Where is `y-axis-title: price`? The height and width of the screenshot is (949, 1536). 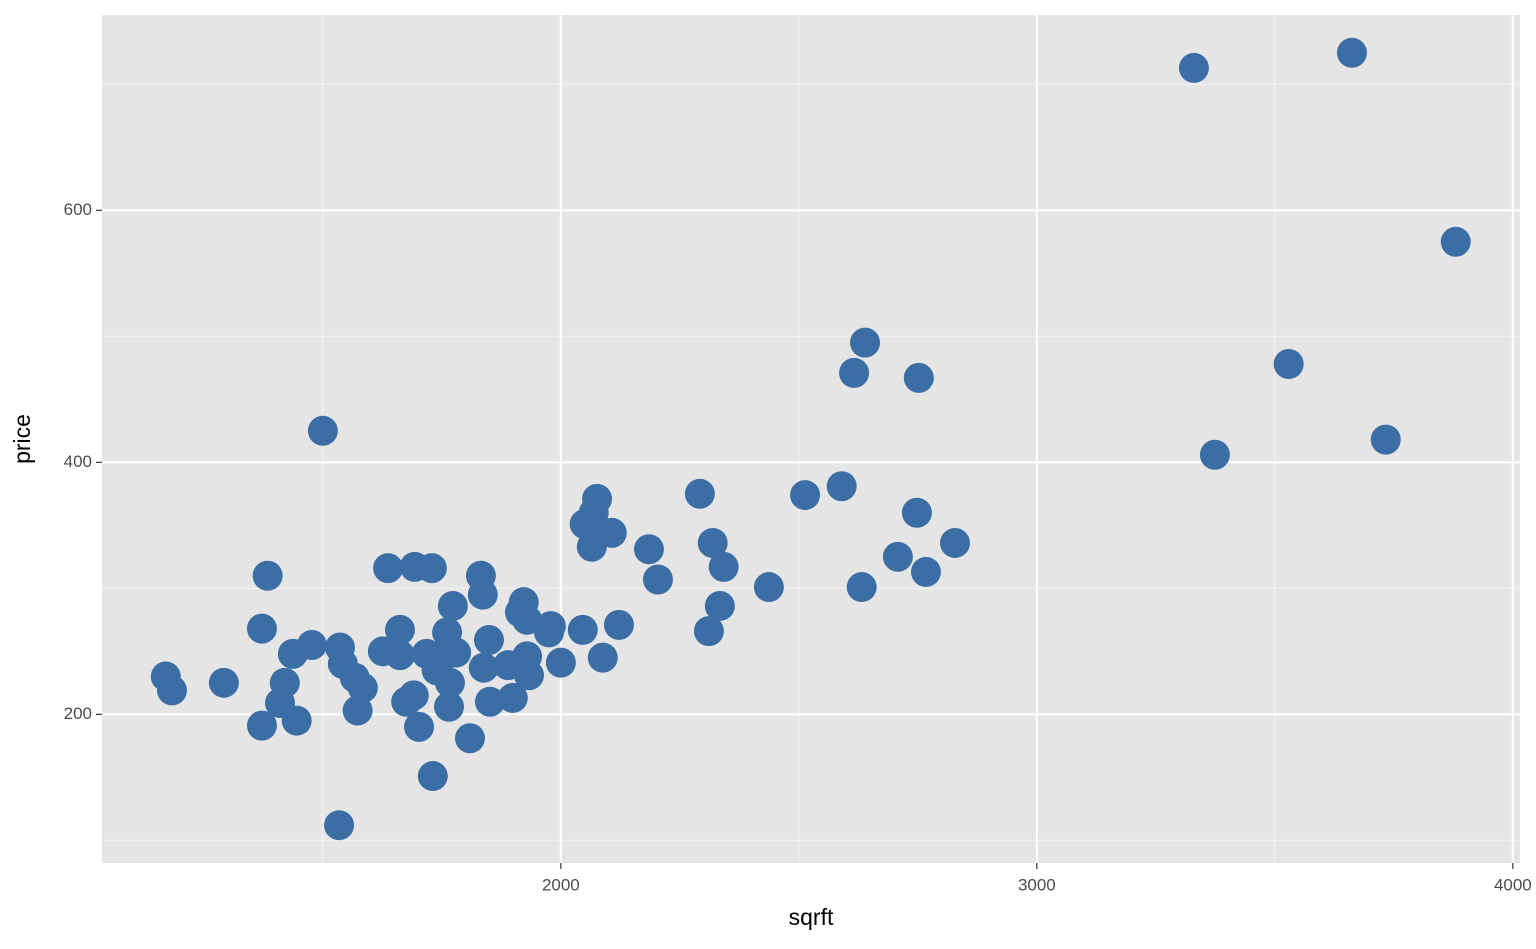
y-axis-title: price is located at coordinates (22, 439).